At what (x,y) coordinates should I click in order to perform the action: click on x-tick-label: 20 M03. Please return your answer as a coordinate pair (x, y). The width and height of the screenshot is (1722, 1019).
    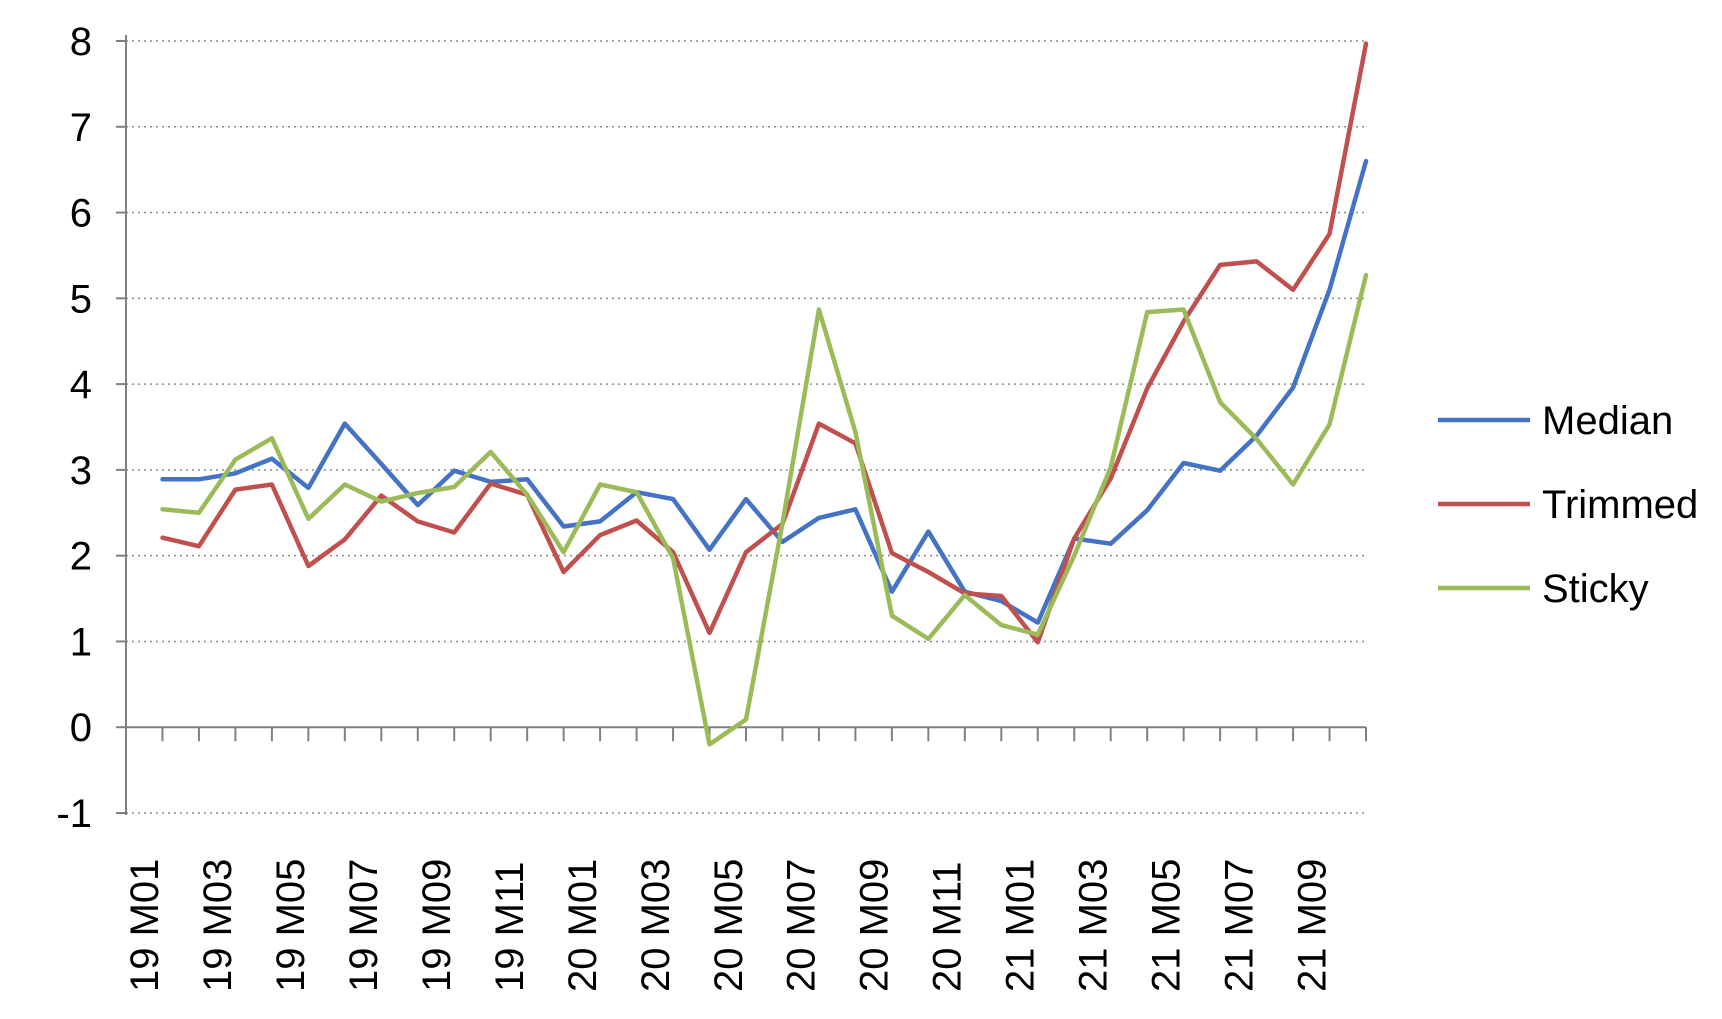
    Looking at the image, I should click on (656, 925).